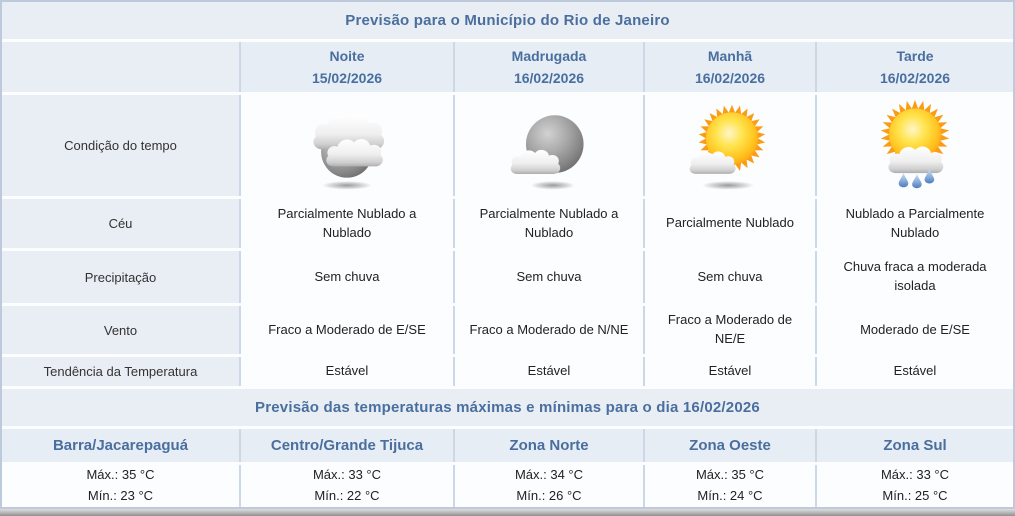  I want to click on zone-temps-zona-norte: Máx.: 34 °C Mín.: 26 °C, so click(548, 486).